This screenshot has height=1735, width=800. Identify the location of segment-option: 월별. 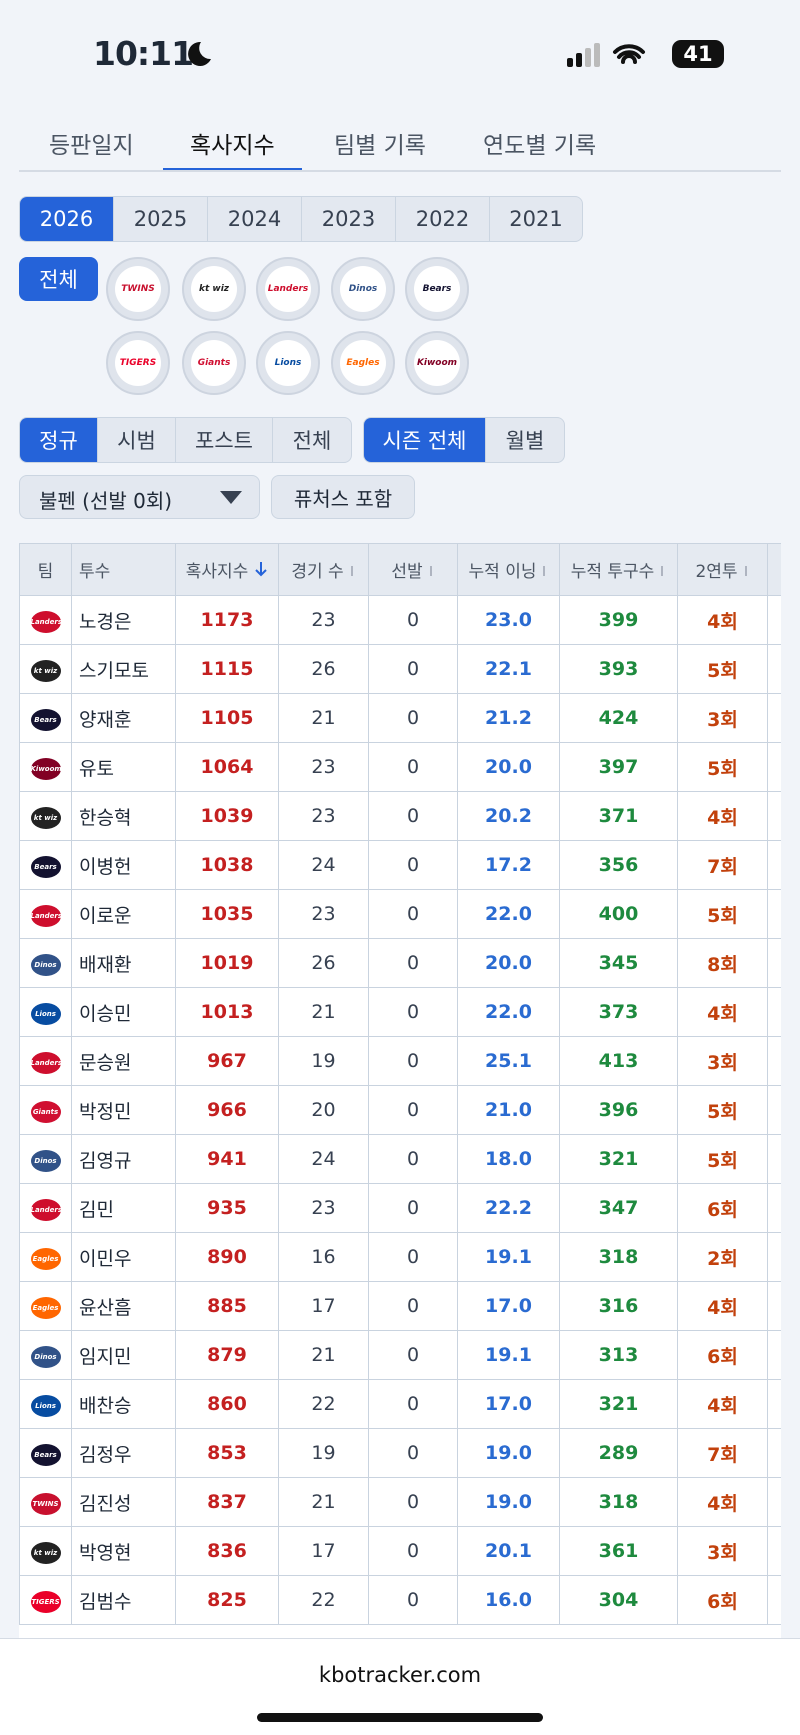
(525, 441).